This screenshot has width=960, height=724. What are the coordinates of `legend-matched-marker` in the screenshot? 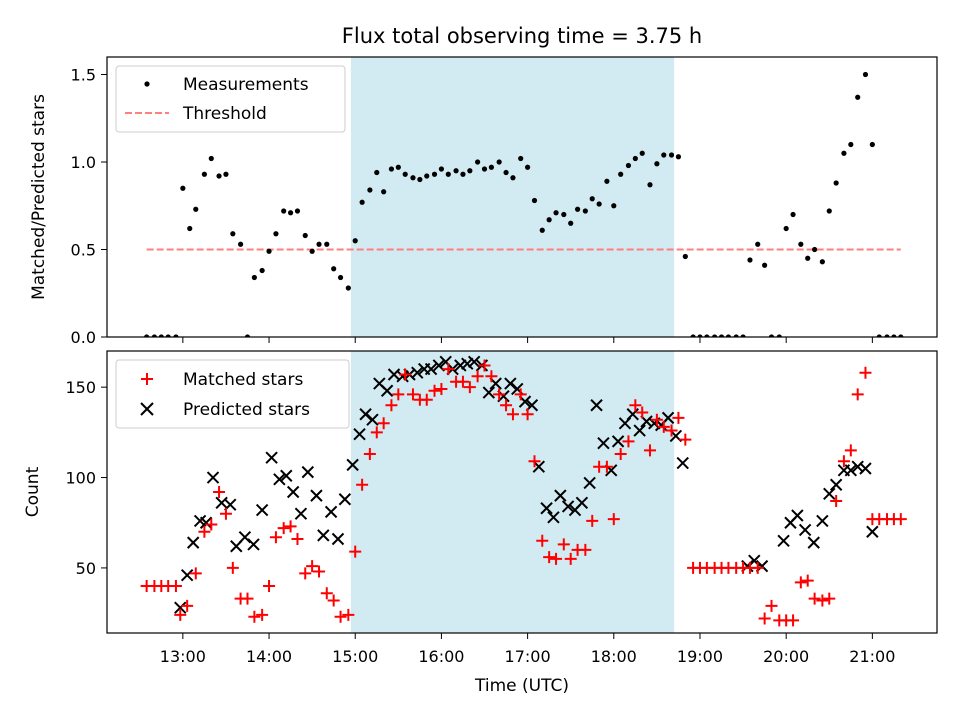 It's located at (147, 379).